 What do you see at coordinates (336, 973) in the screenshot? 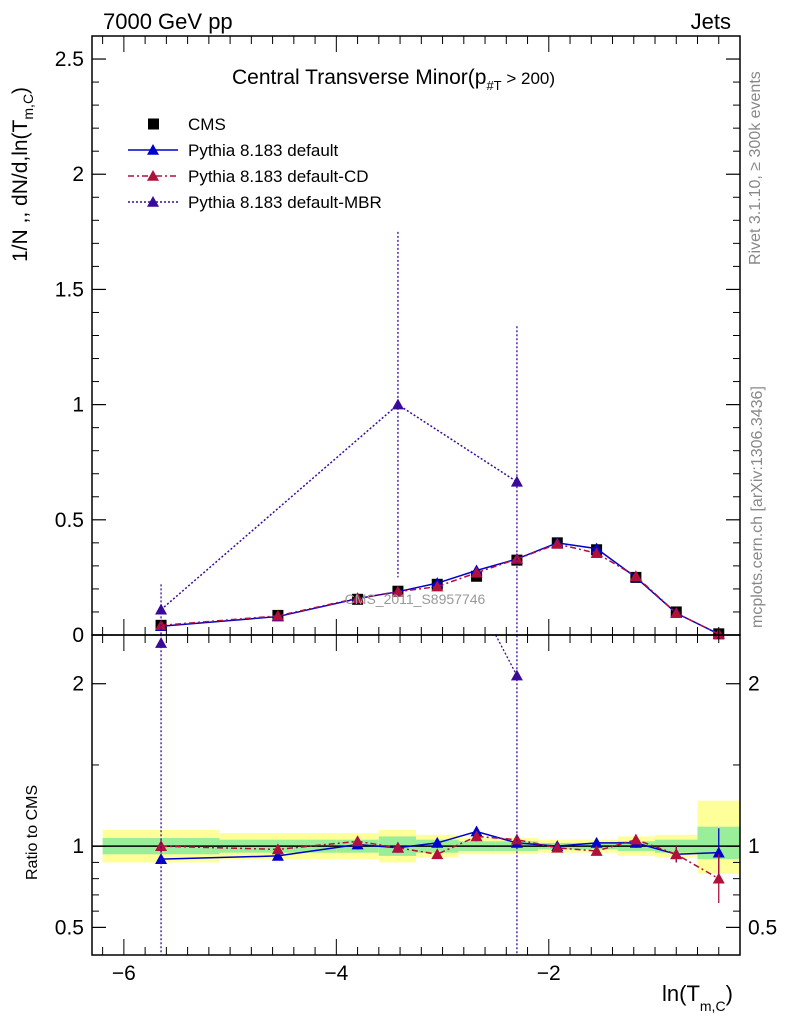
I see `x-tick-label: −4` at bounding box center [336, 973].